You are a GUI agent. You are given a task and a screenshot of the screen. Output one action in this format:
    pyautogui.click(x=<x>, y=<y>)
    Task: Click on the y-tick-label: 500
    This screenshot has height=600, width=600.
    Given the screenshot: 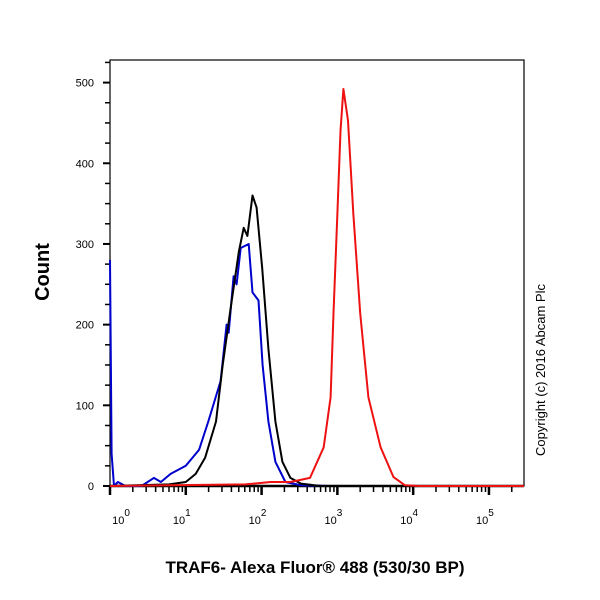 What is the action you would take?
    pyautogui.click(x=85, y=84)
    